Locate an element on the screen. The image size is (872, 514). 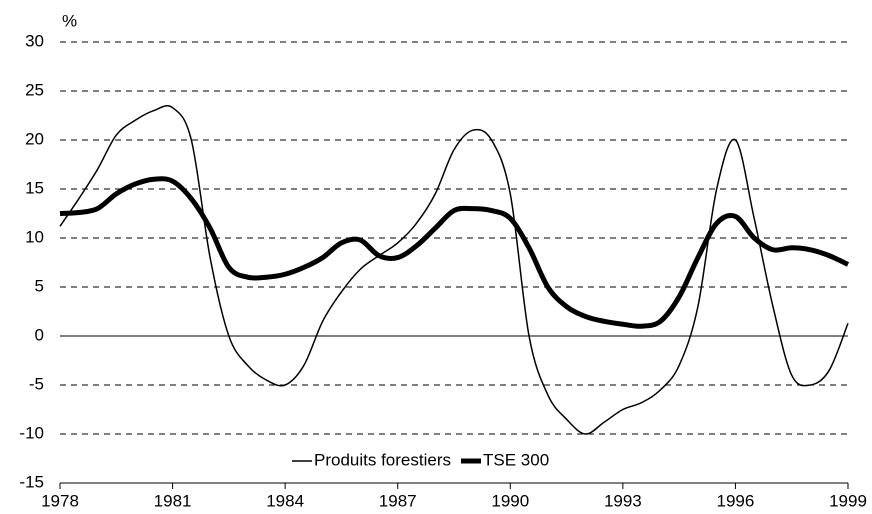
x-tick-label: 1990 is located at coordinates (510, 500).